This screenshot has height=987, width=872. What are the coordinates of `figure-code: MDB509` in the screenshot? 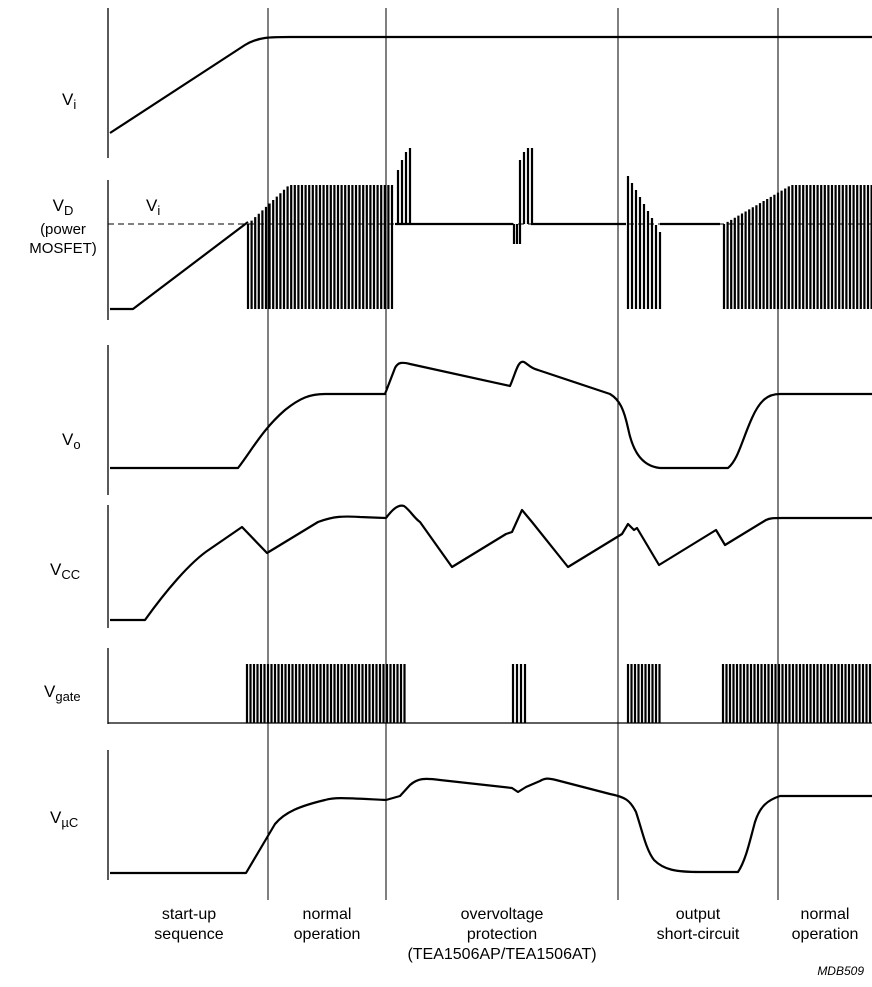 It's located at (840, 971).